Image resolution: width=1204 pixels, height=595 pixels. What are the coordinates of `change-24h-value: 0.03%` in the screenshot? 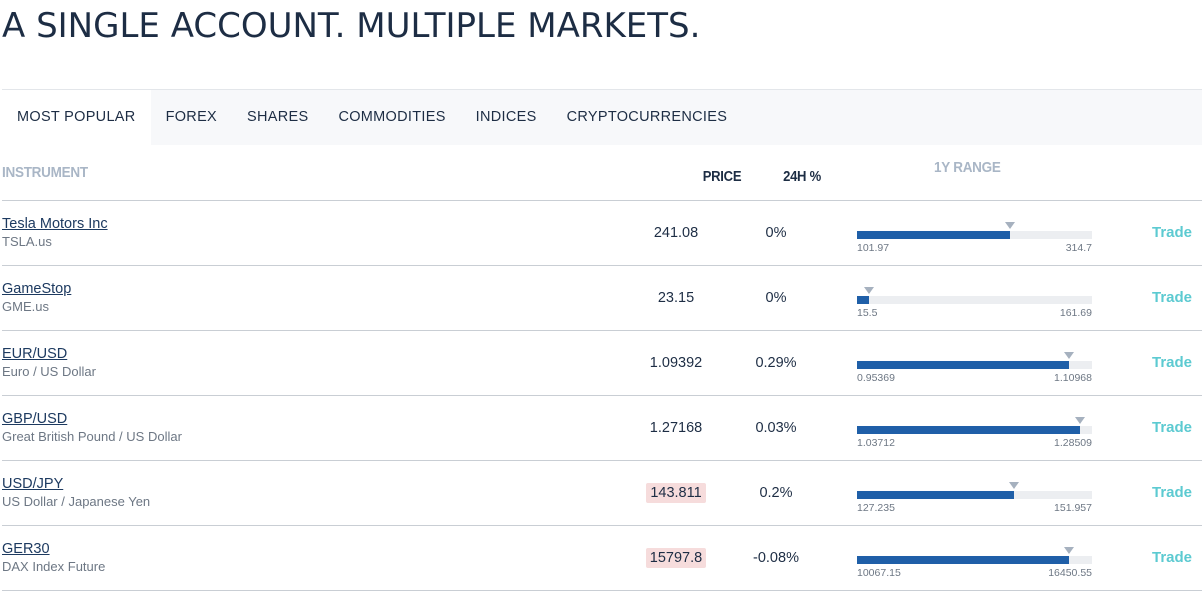 It's located at (776, 428).